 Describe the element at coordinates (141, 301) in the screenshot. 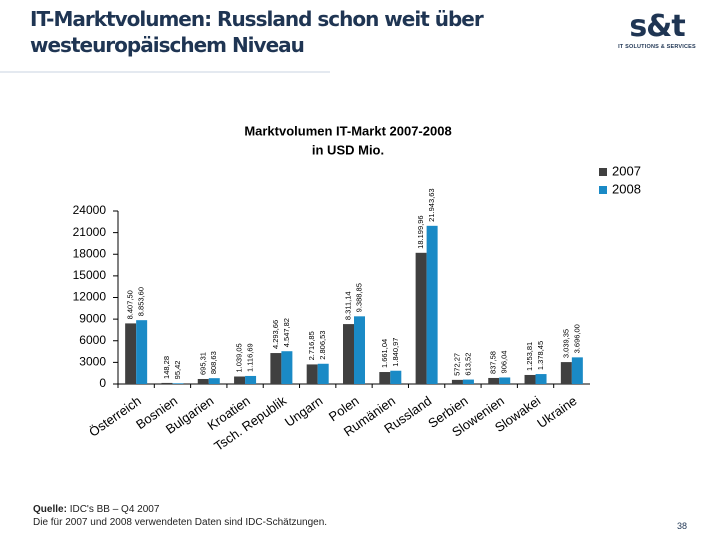

I see `value-label: 8.853,60` at that location.